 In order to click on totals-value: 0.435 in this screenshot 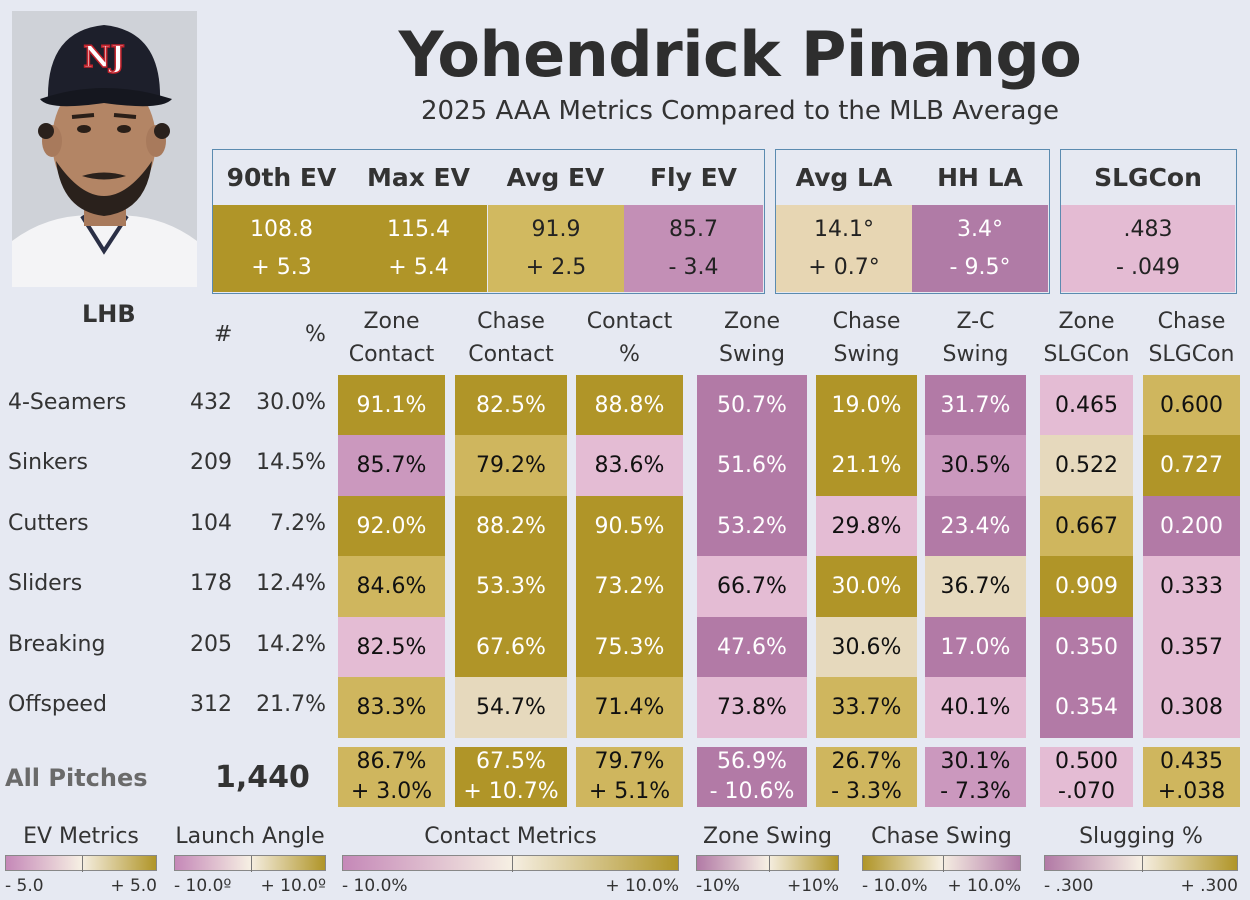, I will do `click(1191, 761)`.